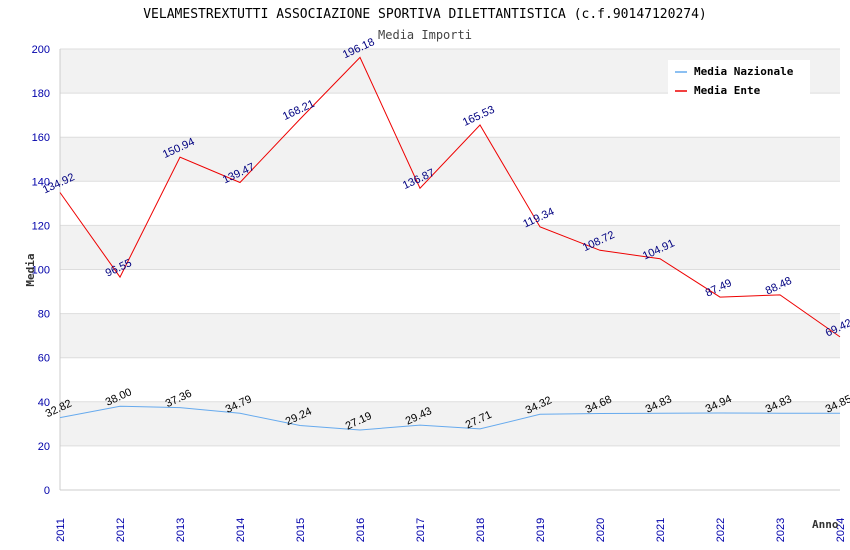 The image size is (850, 550). What do you see at coordinates (744, 71) in the screenshot?
I see `legend-label-media-nazionale: Media Nazionale` at bounding box center [744, 71].